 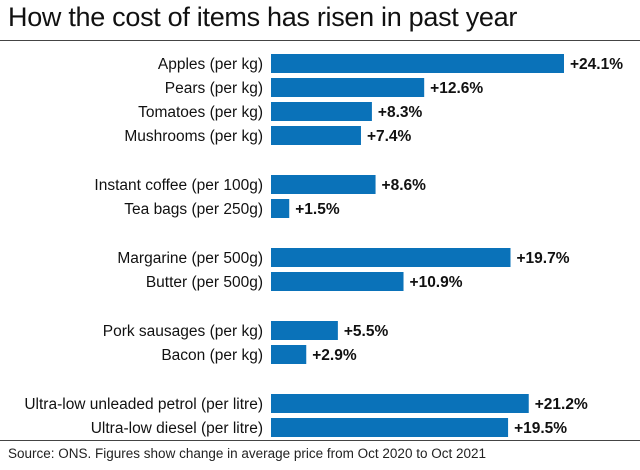 I want to click on data-label: +19.5%, so click(x=540, y=428).